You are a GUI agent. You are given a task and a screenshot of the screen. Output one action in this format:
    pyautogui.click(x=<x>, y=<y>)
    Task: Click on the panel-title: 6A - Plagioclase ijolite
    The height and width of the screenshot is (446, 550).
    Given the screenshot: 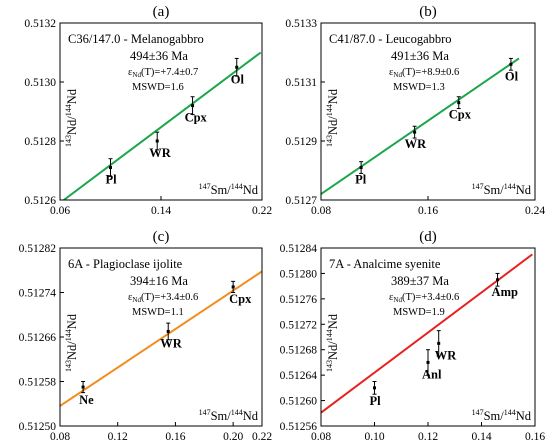 What is the action you would take?
    pyautogui.click(x=125, y=264)
    